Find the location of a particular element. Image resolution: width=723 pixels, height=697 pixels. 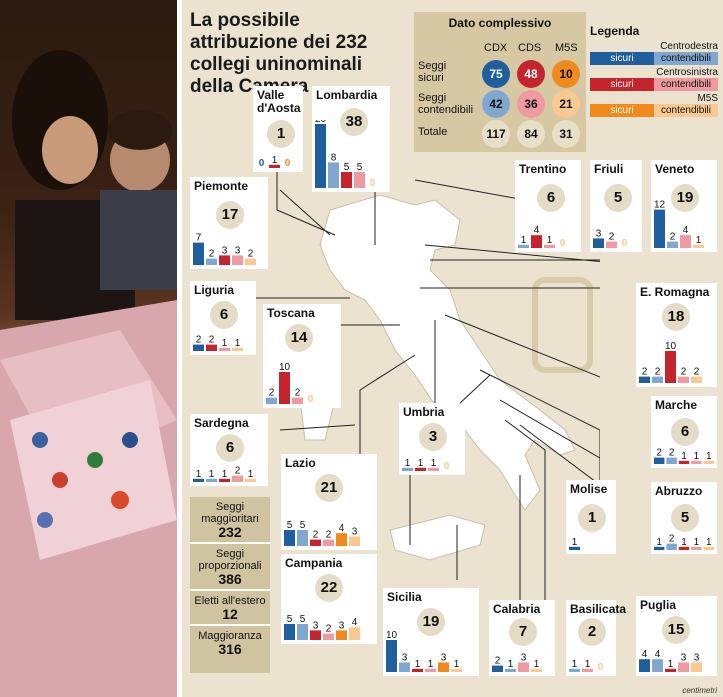

region-total: 15 is located at coordinates (676, 630).